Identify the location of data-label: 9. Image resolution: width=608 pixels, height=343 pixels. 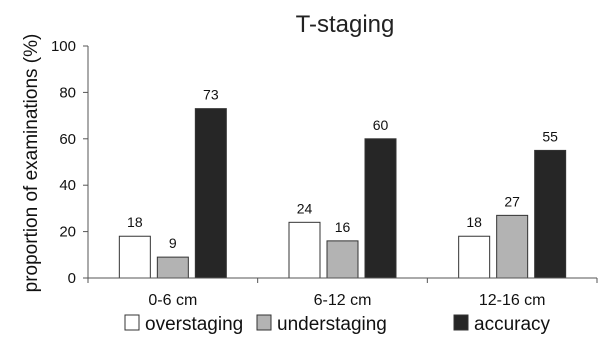
(173, 243).